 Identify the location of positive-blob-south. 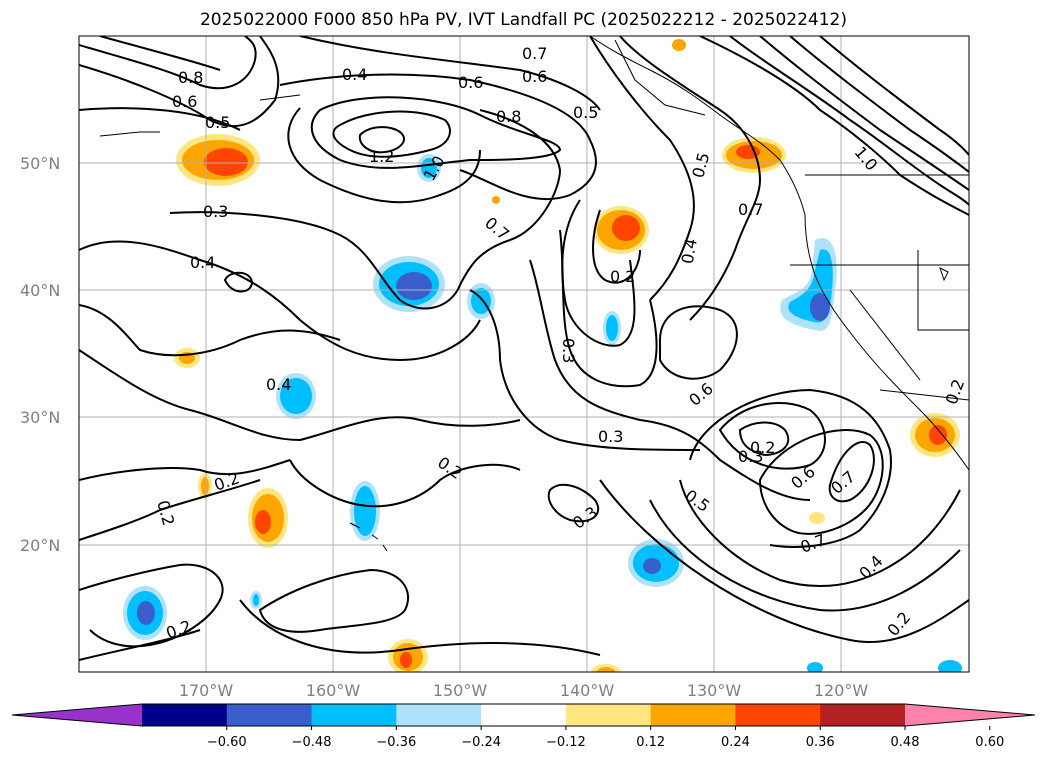
(268, 518).